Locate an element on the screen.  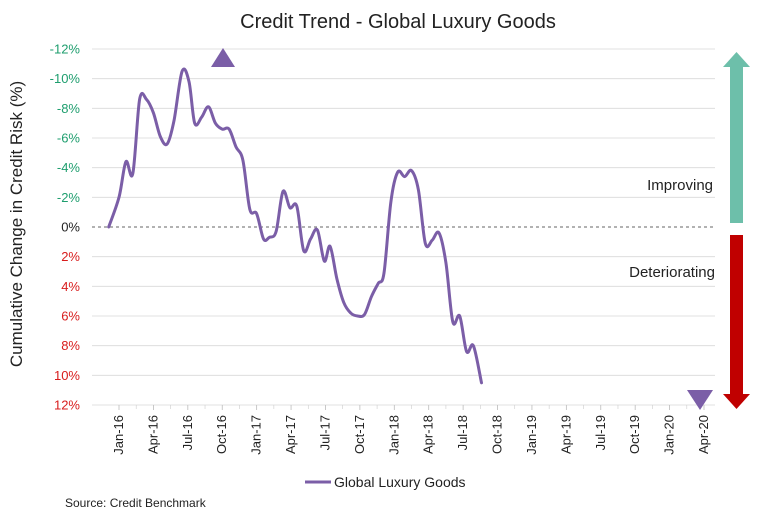
annotation-improving: Improving is located at coordinates (680, 185).